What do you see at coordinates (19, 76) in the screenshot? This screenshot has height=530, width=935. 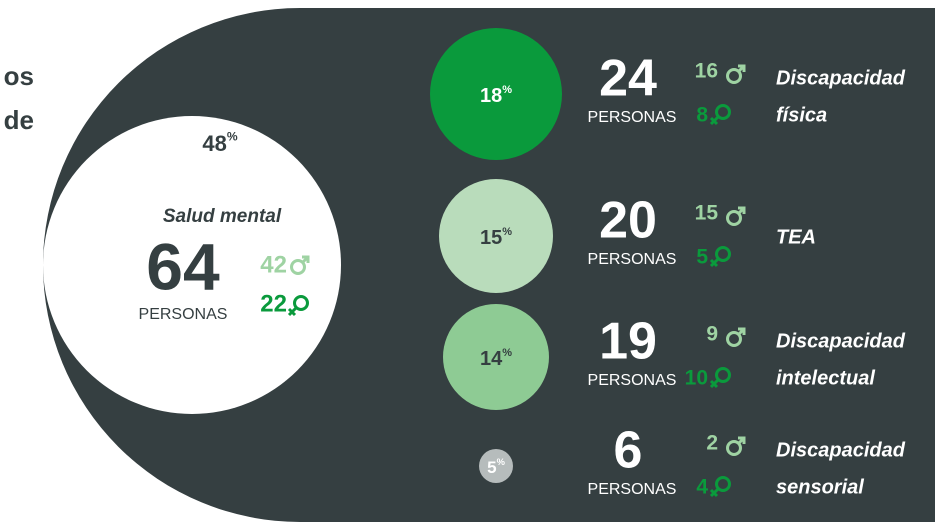 I see `title-fragment: os` at bounding box center [19, 76].